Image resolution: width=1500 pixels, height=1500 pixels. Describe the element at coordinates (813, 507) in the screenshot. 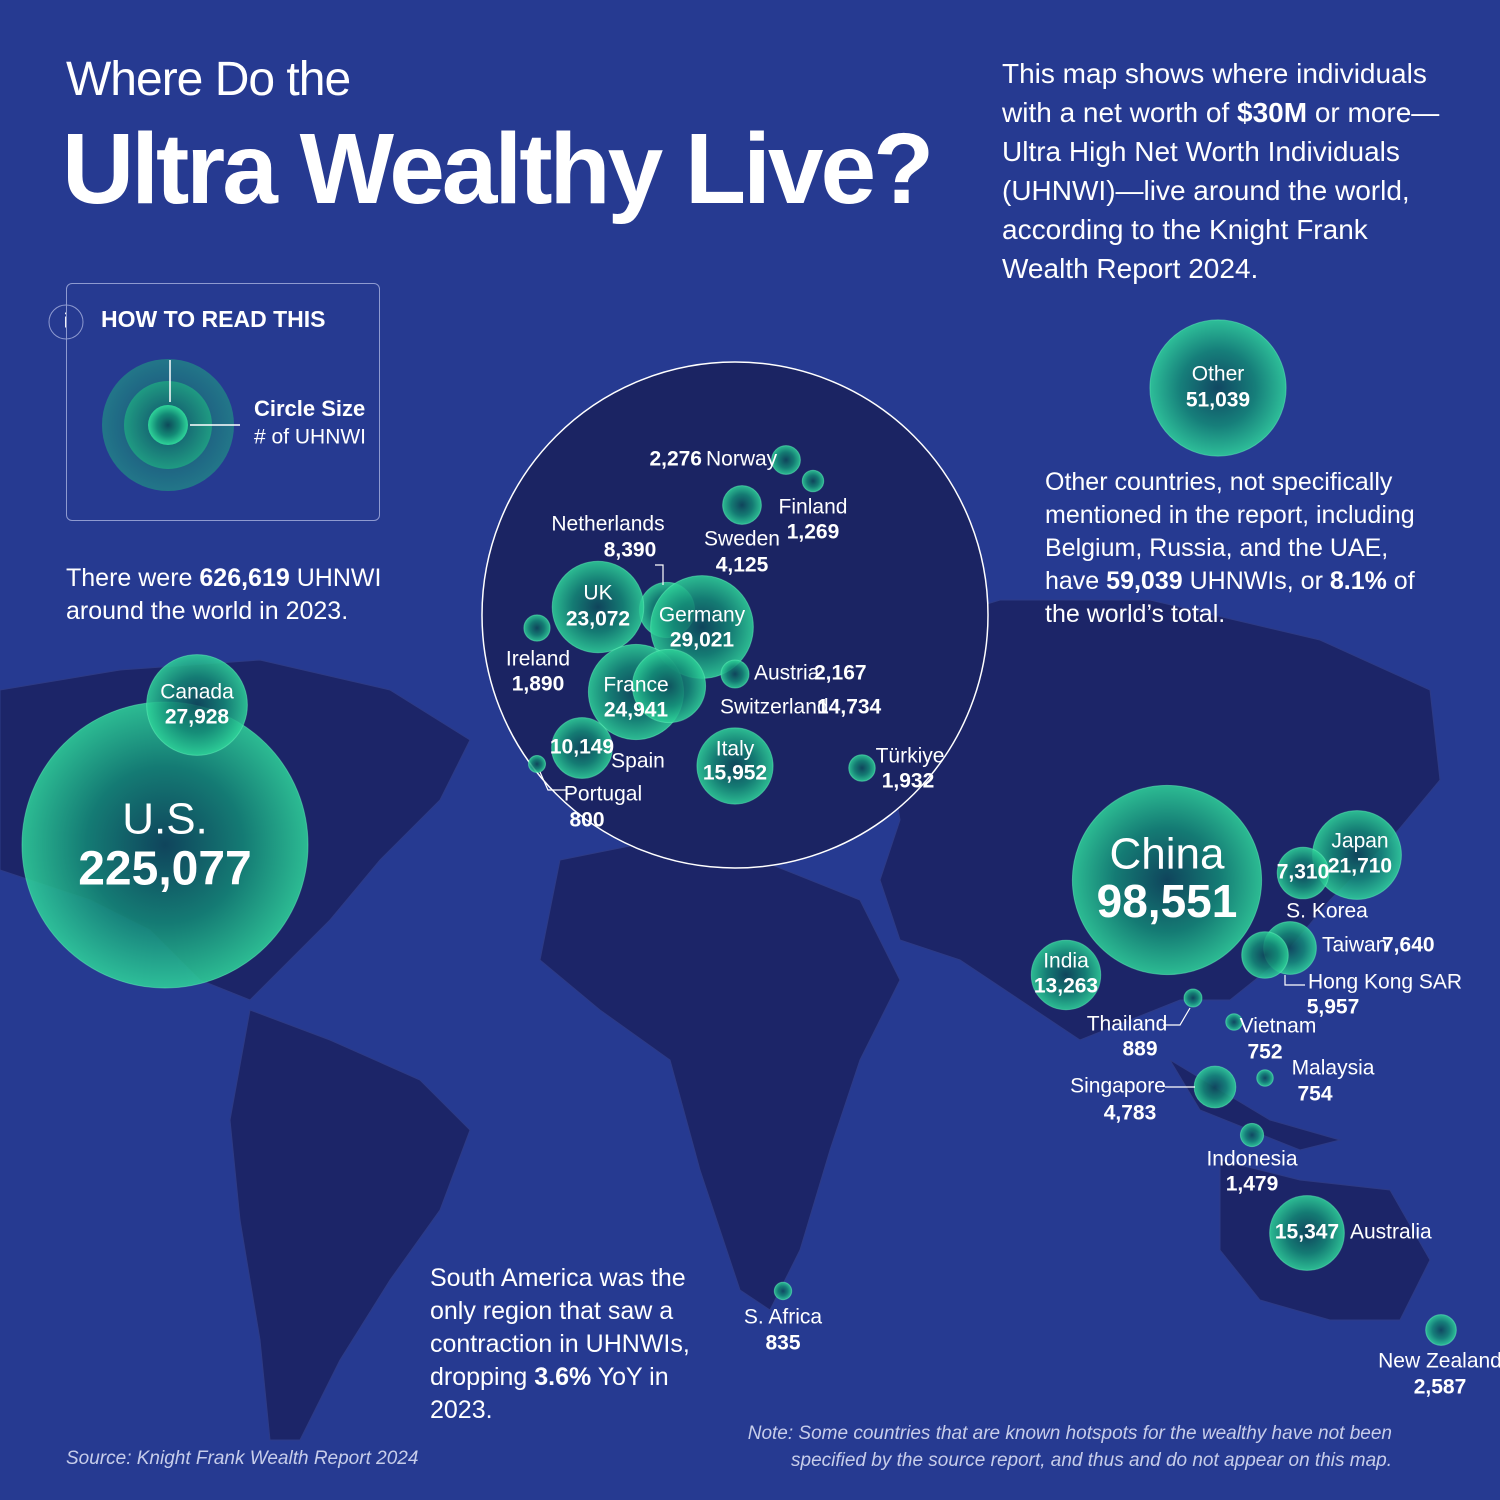

I see `country-name: Finland` at that location.